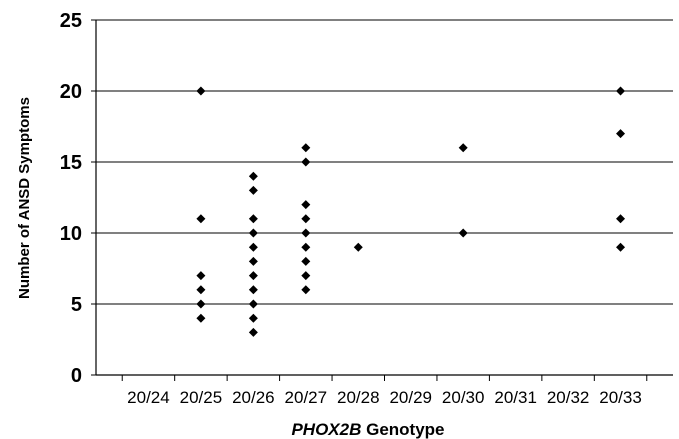 The width and height of the screenshot is (679, 439). Describe the element at coordinates (402, 429) in the screenshot. I see `x-axis-label-rest: Genotype` at that location.